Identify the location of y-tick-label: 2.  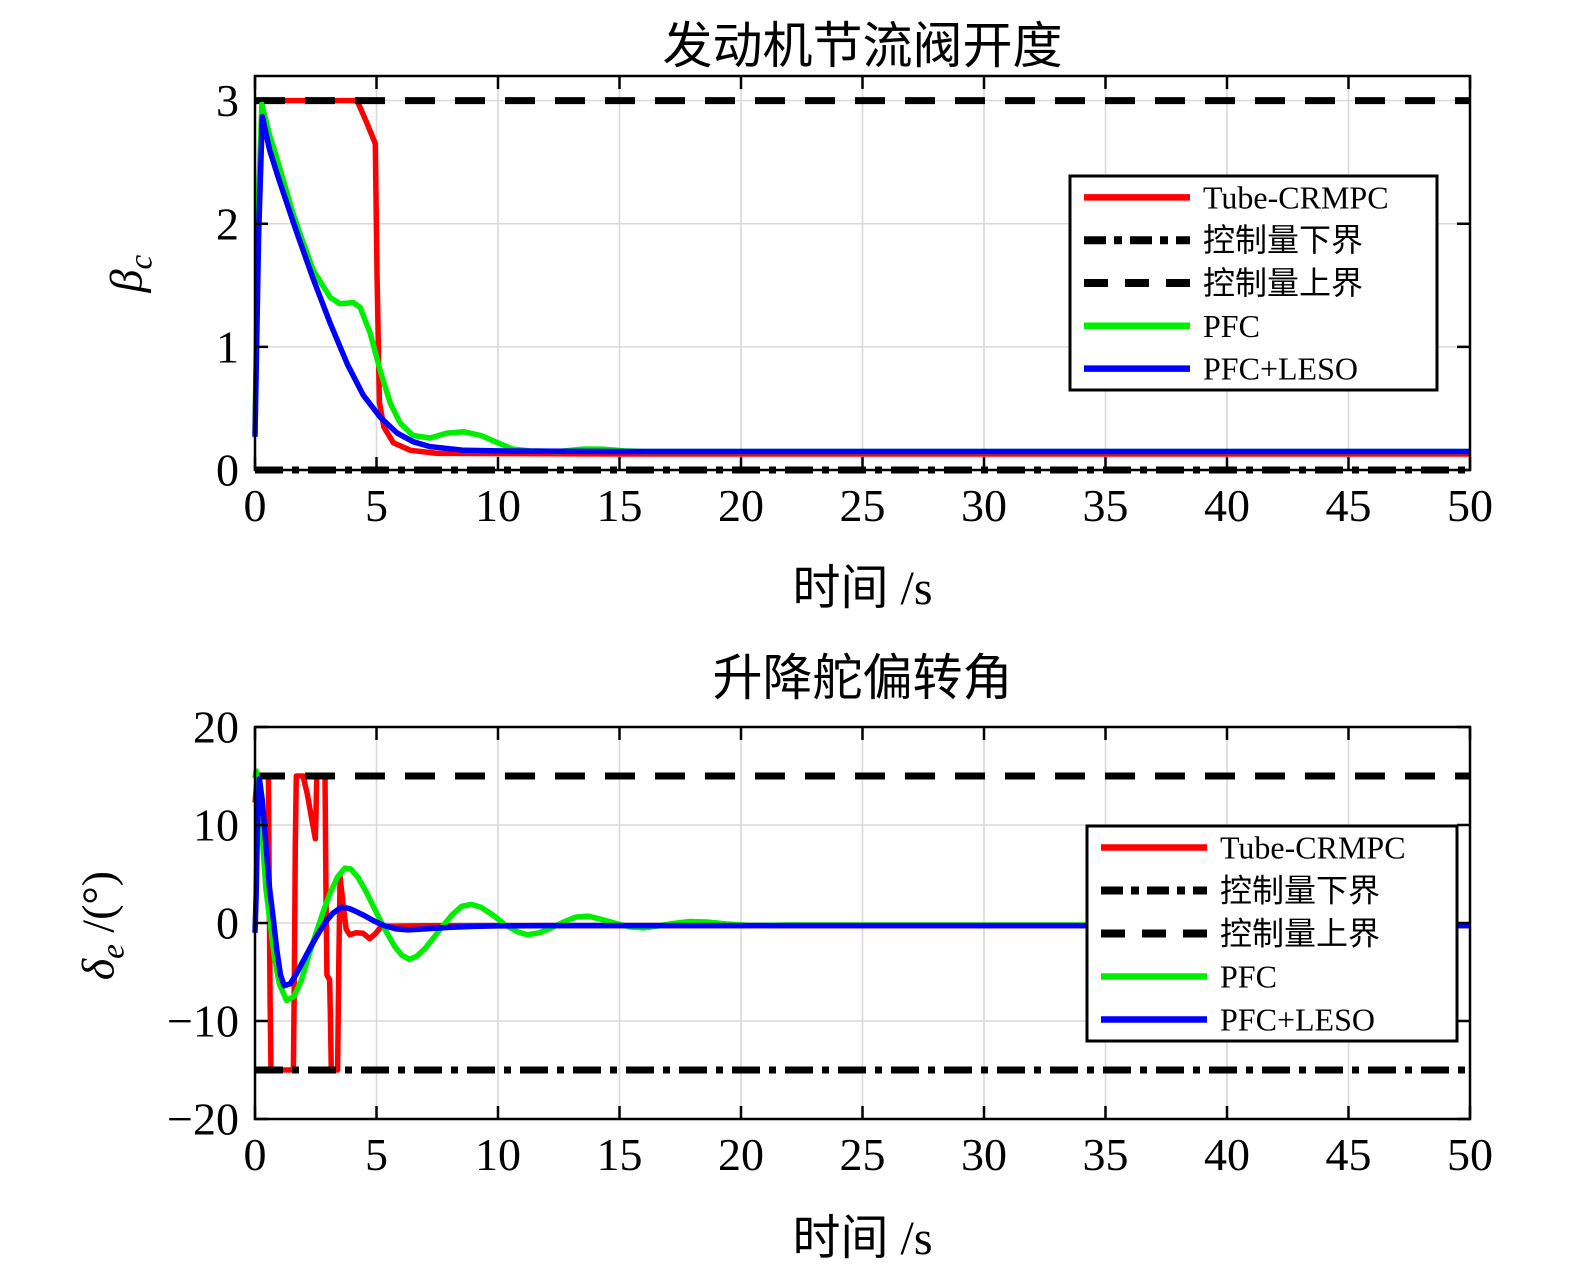
(227, 223).